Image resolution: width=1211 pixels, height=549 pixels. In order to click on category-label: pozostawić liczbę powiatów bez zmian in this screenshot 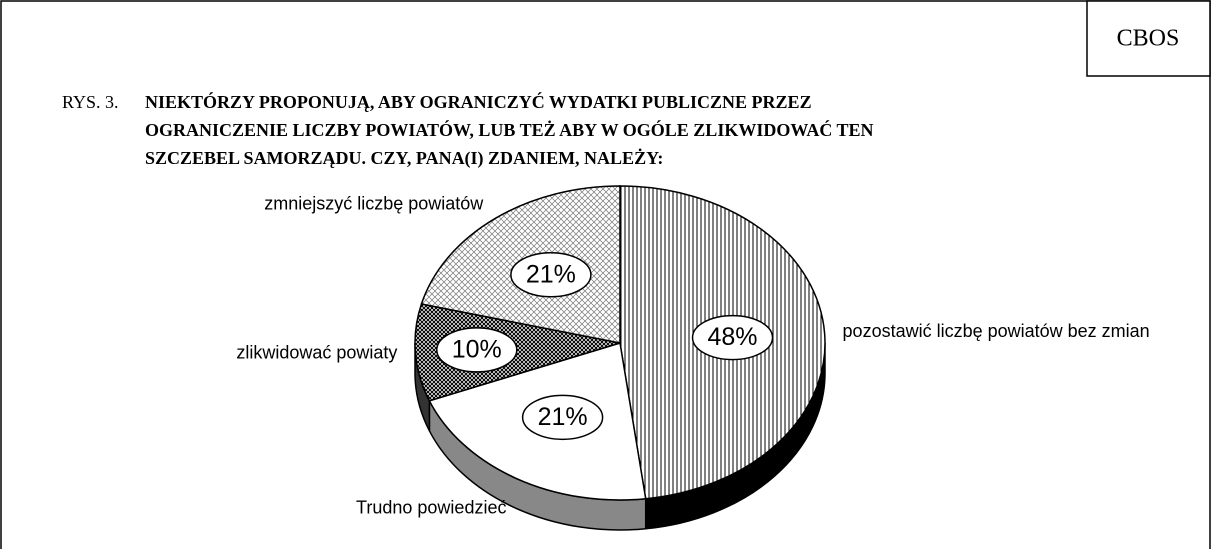, I will do `click(996, 331)`.